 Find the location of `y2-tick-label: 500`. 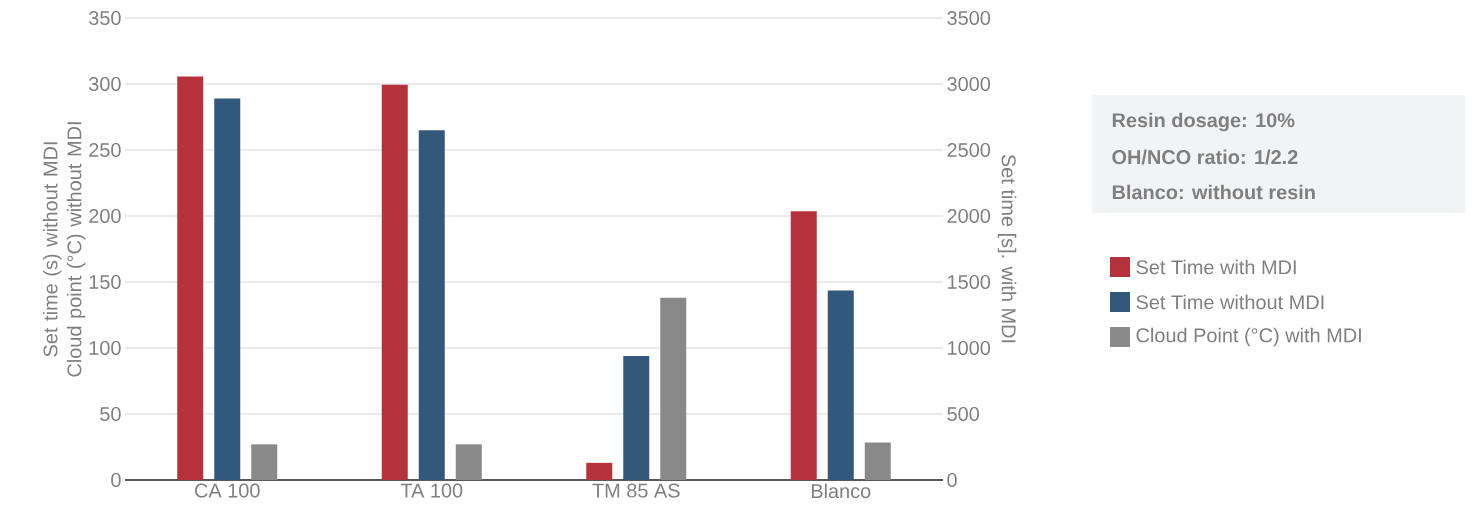

y2-tick-label: 500 is located at coordinates (963, 414).